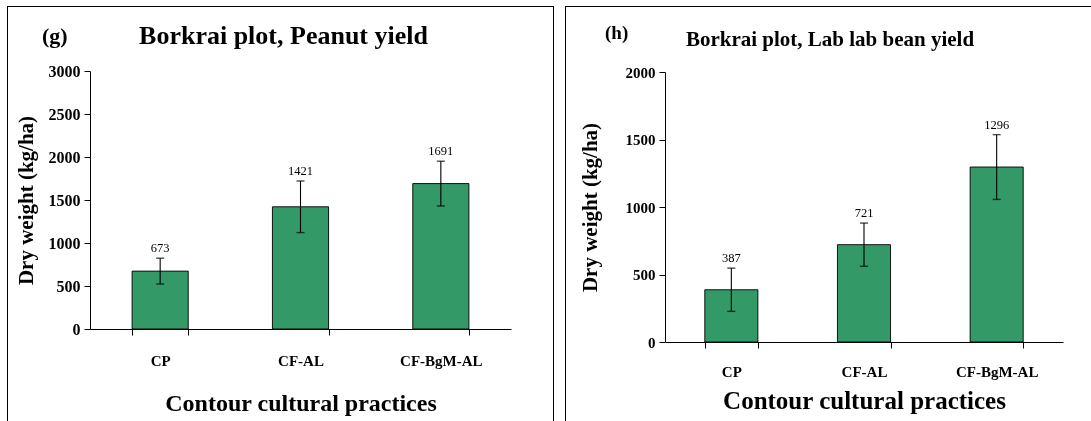 The height and width of the screenshot is (421, 1091). What do you see at coordinates (997, 124) in the screenshot?
I see `data-label: 1296` at bounding box center [997, 124].